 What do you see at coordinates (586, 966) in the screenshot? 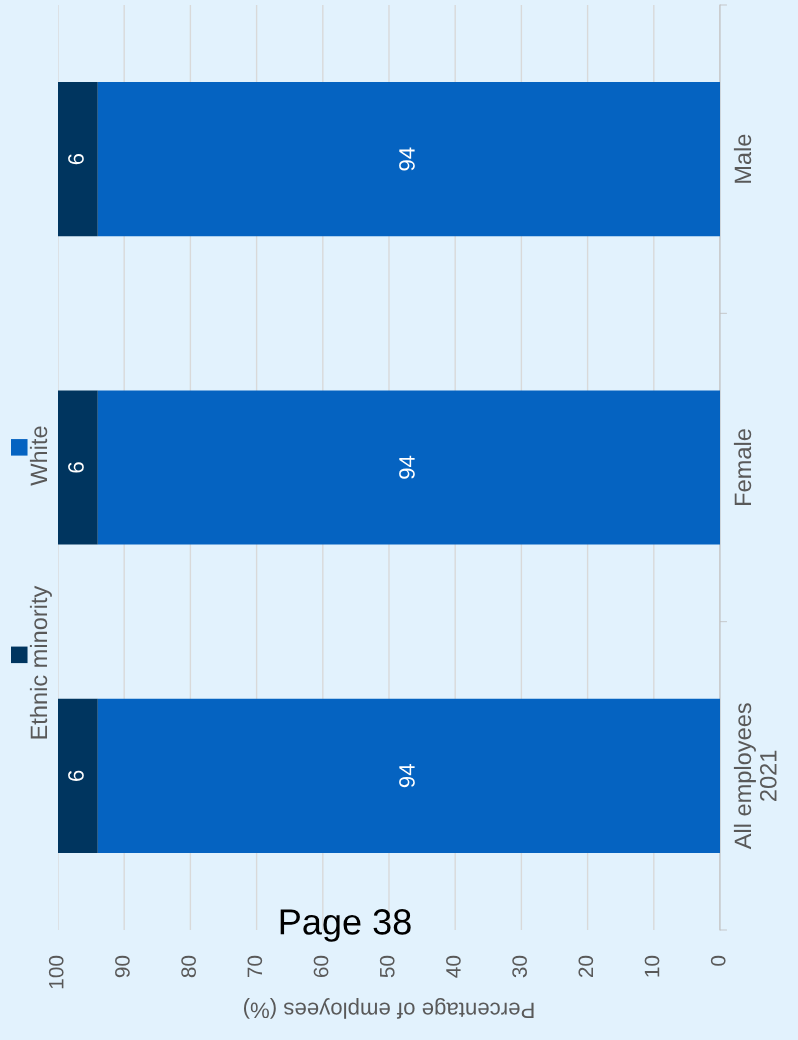
I see `x-tick-label: 20` at bounding box center [586, 966].